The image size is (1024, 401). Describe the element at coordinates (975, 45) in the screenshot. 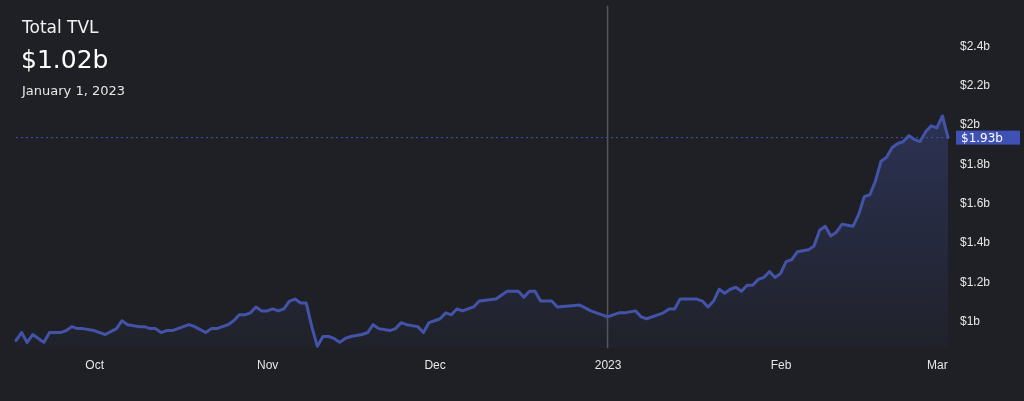

I see `y-tick-label: $2.4b` at that location.